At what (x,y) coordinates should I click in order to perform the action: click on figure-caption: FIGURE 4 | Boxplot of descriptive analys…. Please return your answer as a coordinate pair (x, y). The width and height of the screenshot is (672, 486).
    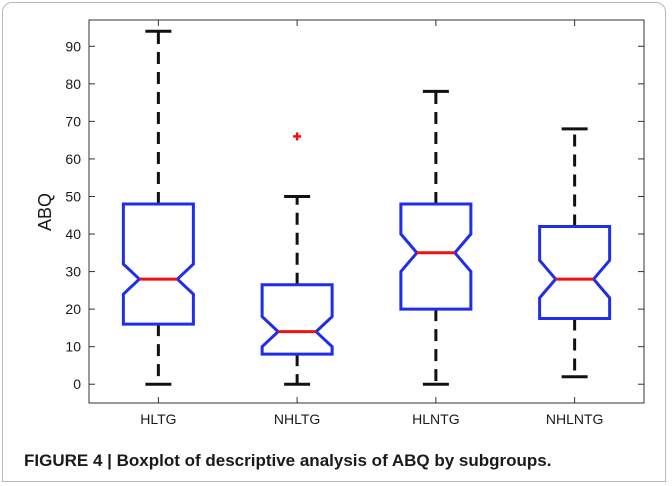
    Looking at the image, I should click on (288, 460).